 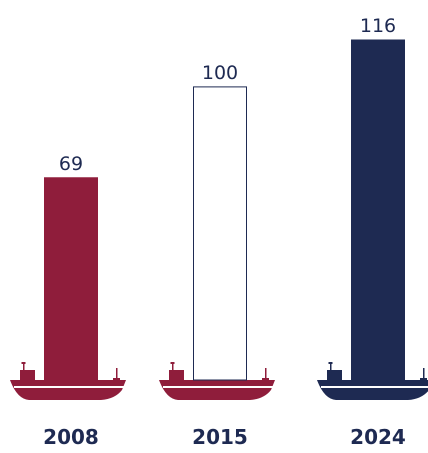 What do you see at coordinates (378, 26) in the screenshot?
I see `value-label-2024: 116` at bounding box center [378, 26].